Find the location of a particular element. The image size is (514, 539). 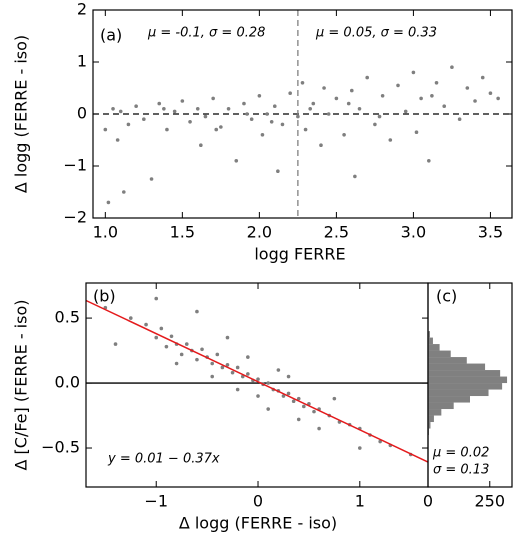

annotation: y = 0.01 − 0.37x is located at coordinates (163, 459).